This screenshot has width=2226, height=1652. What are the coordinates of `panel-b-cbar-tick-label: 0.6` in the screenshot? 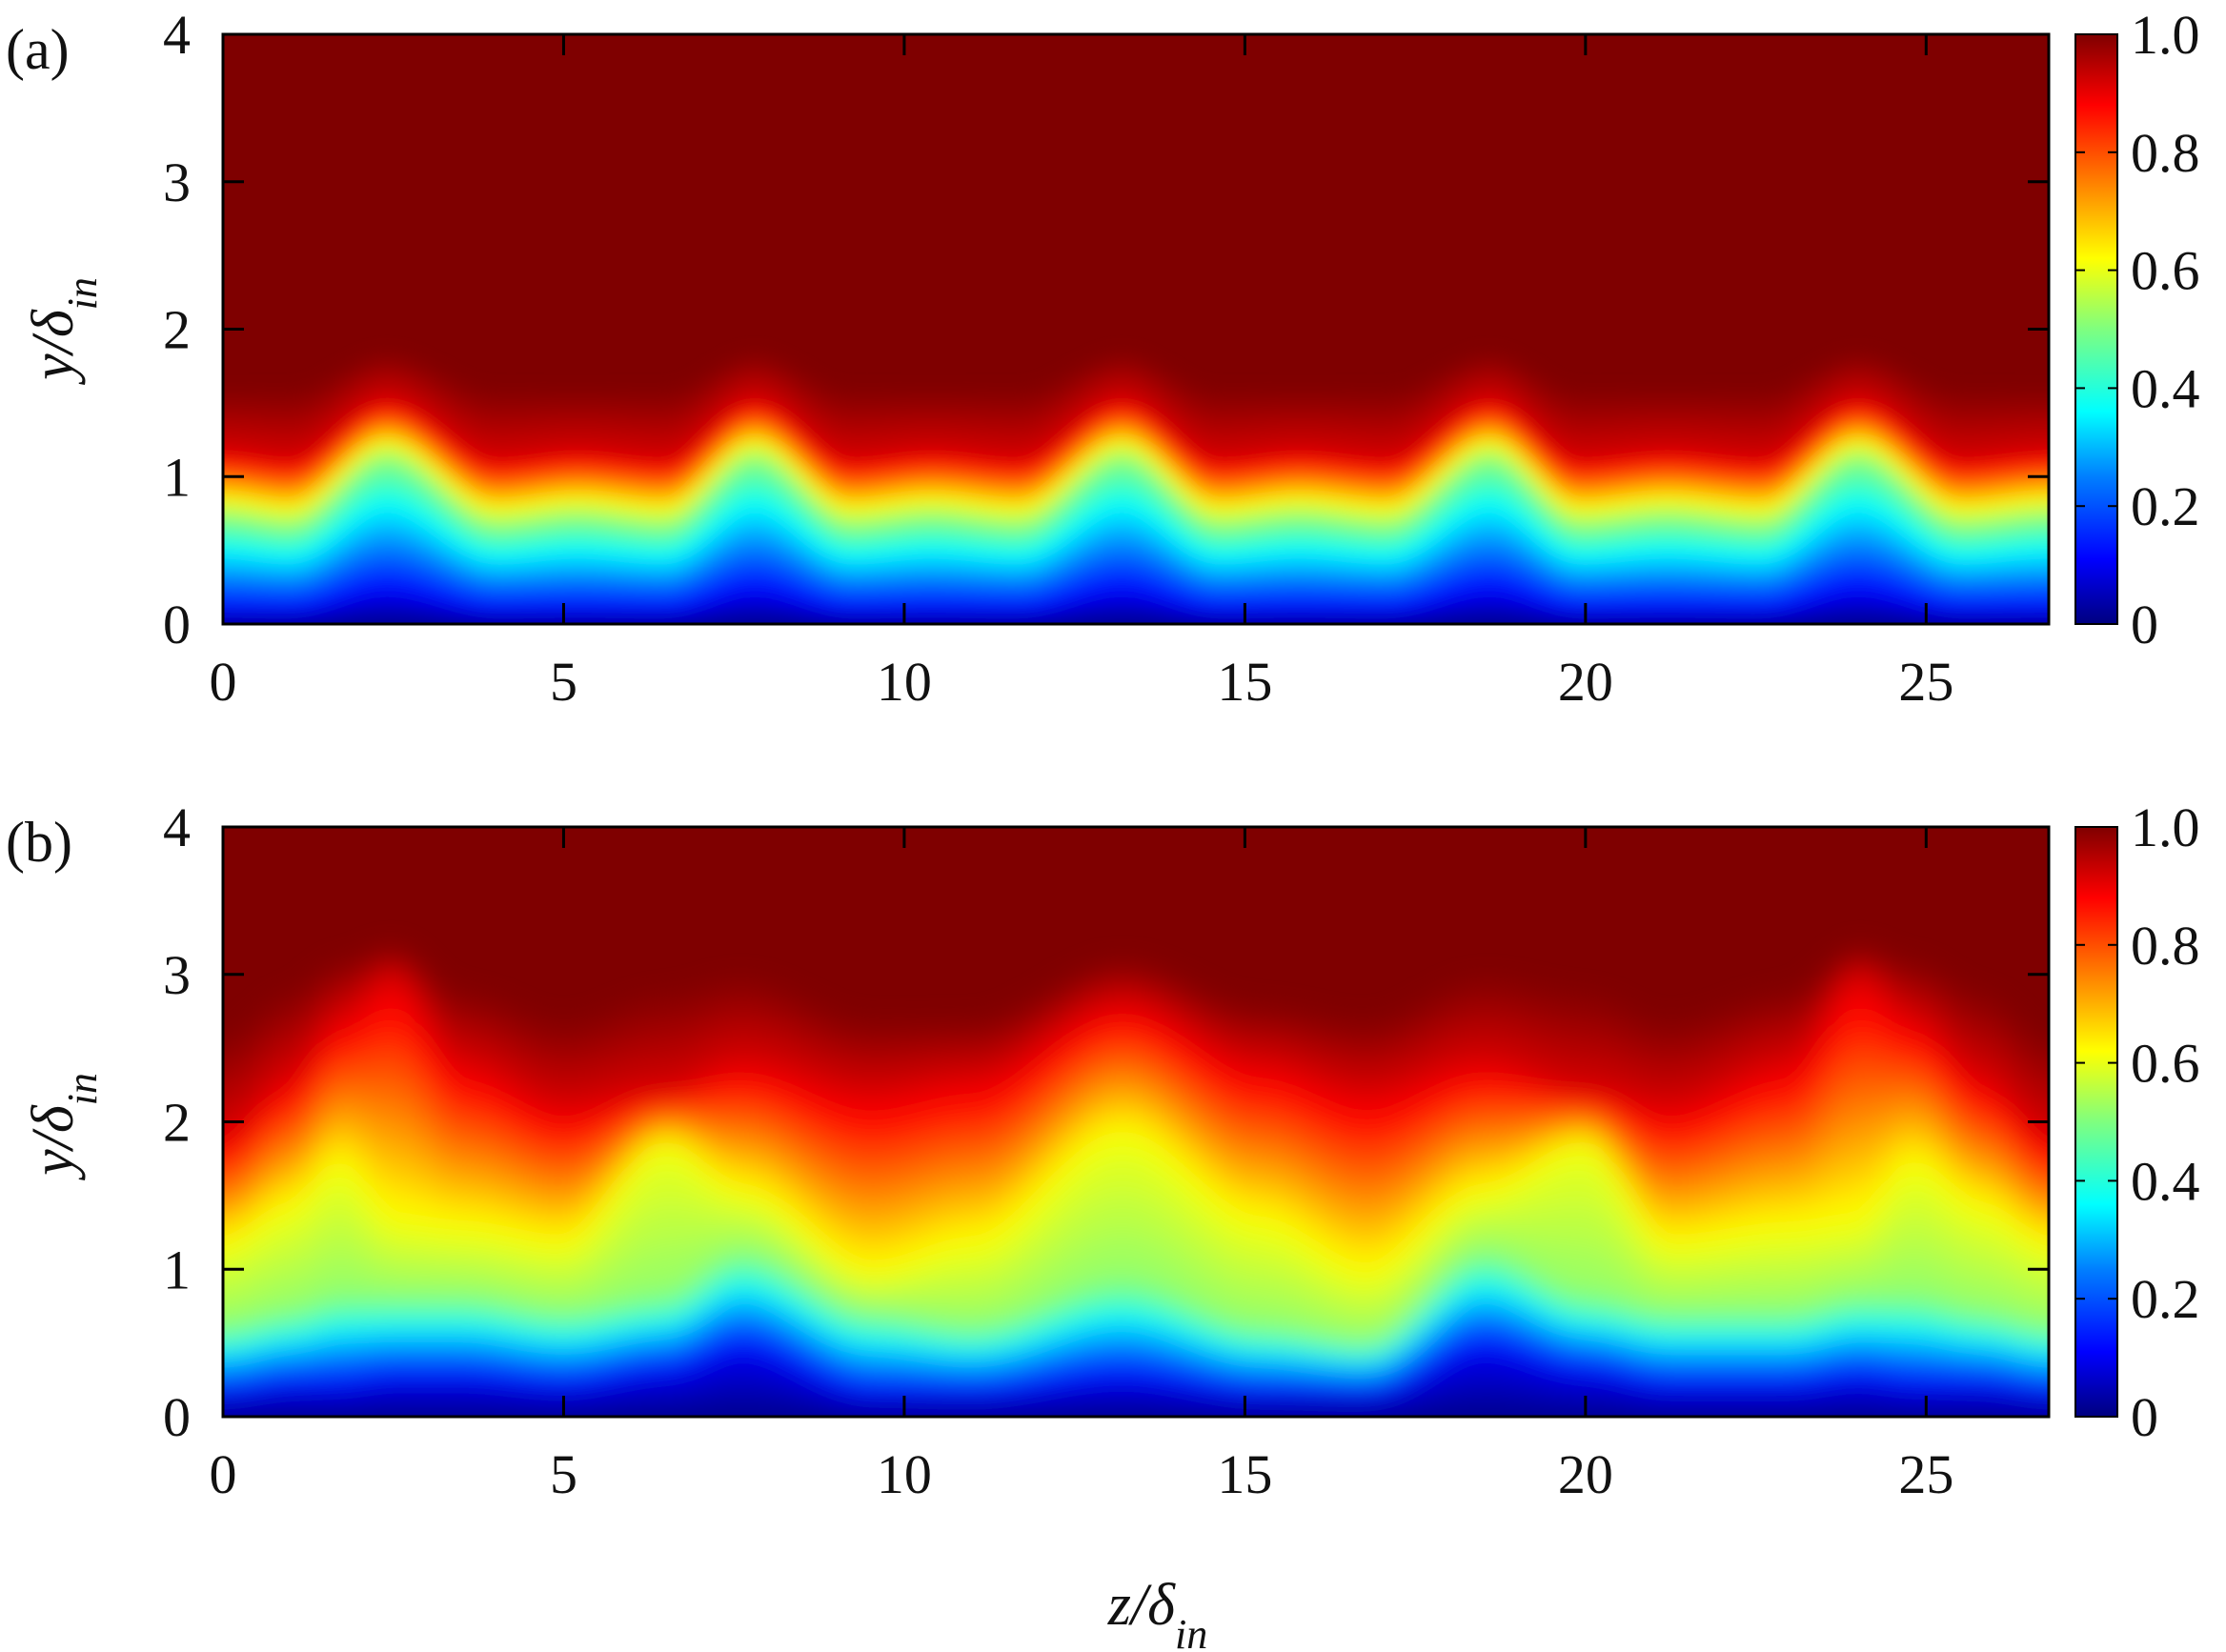 It's located at (2166, 1064).